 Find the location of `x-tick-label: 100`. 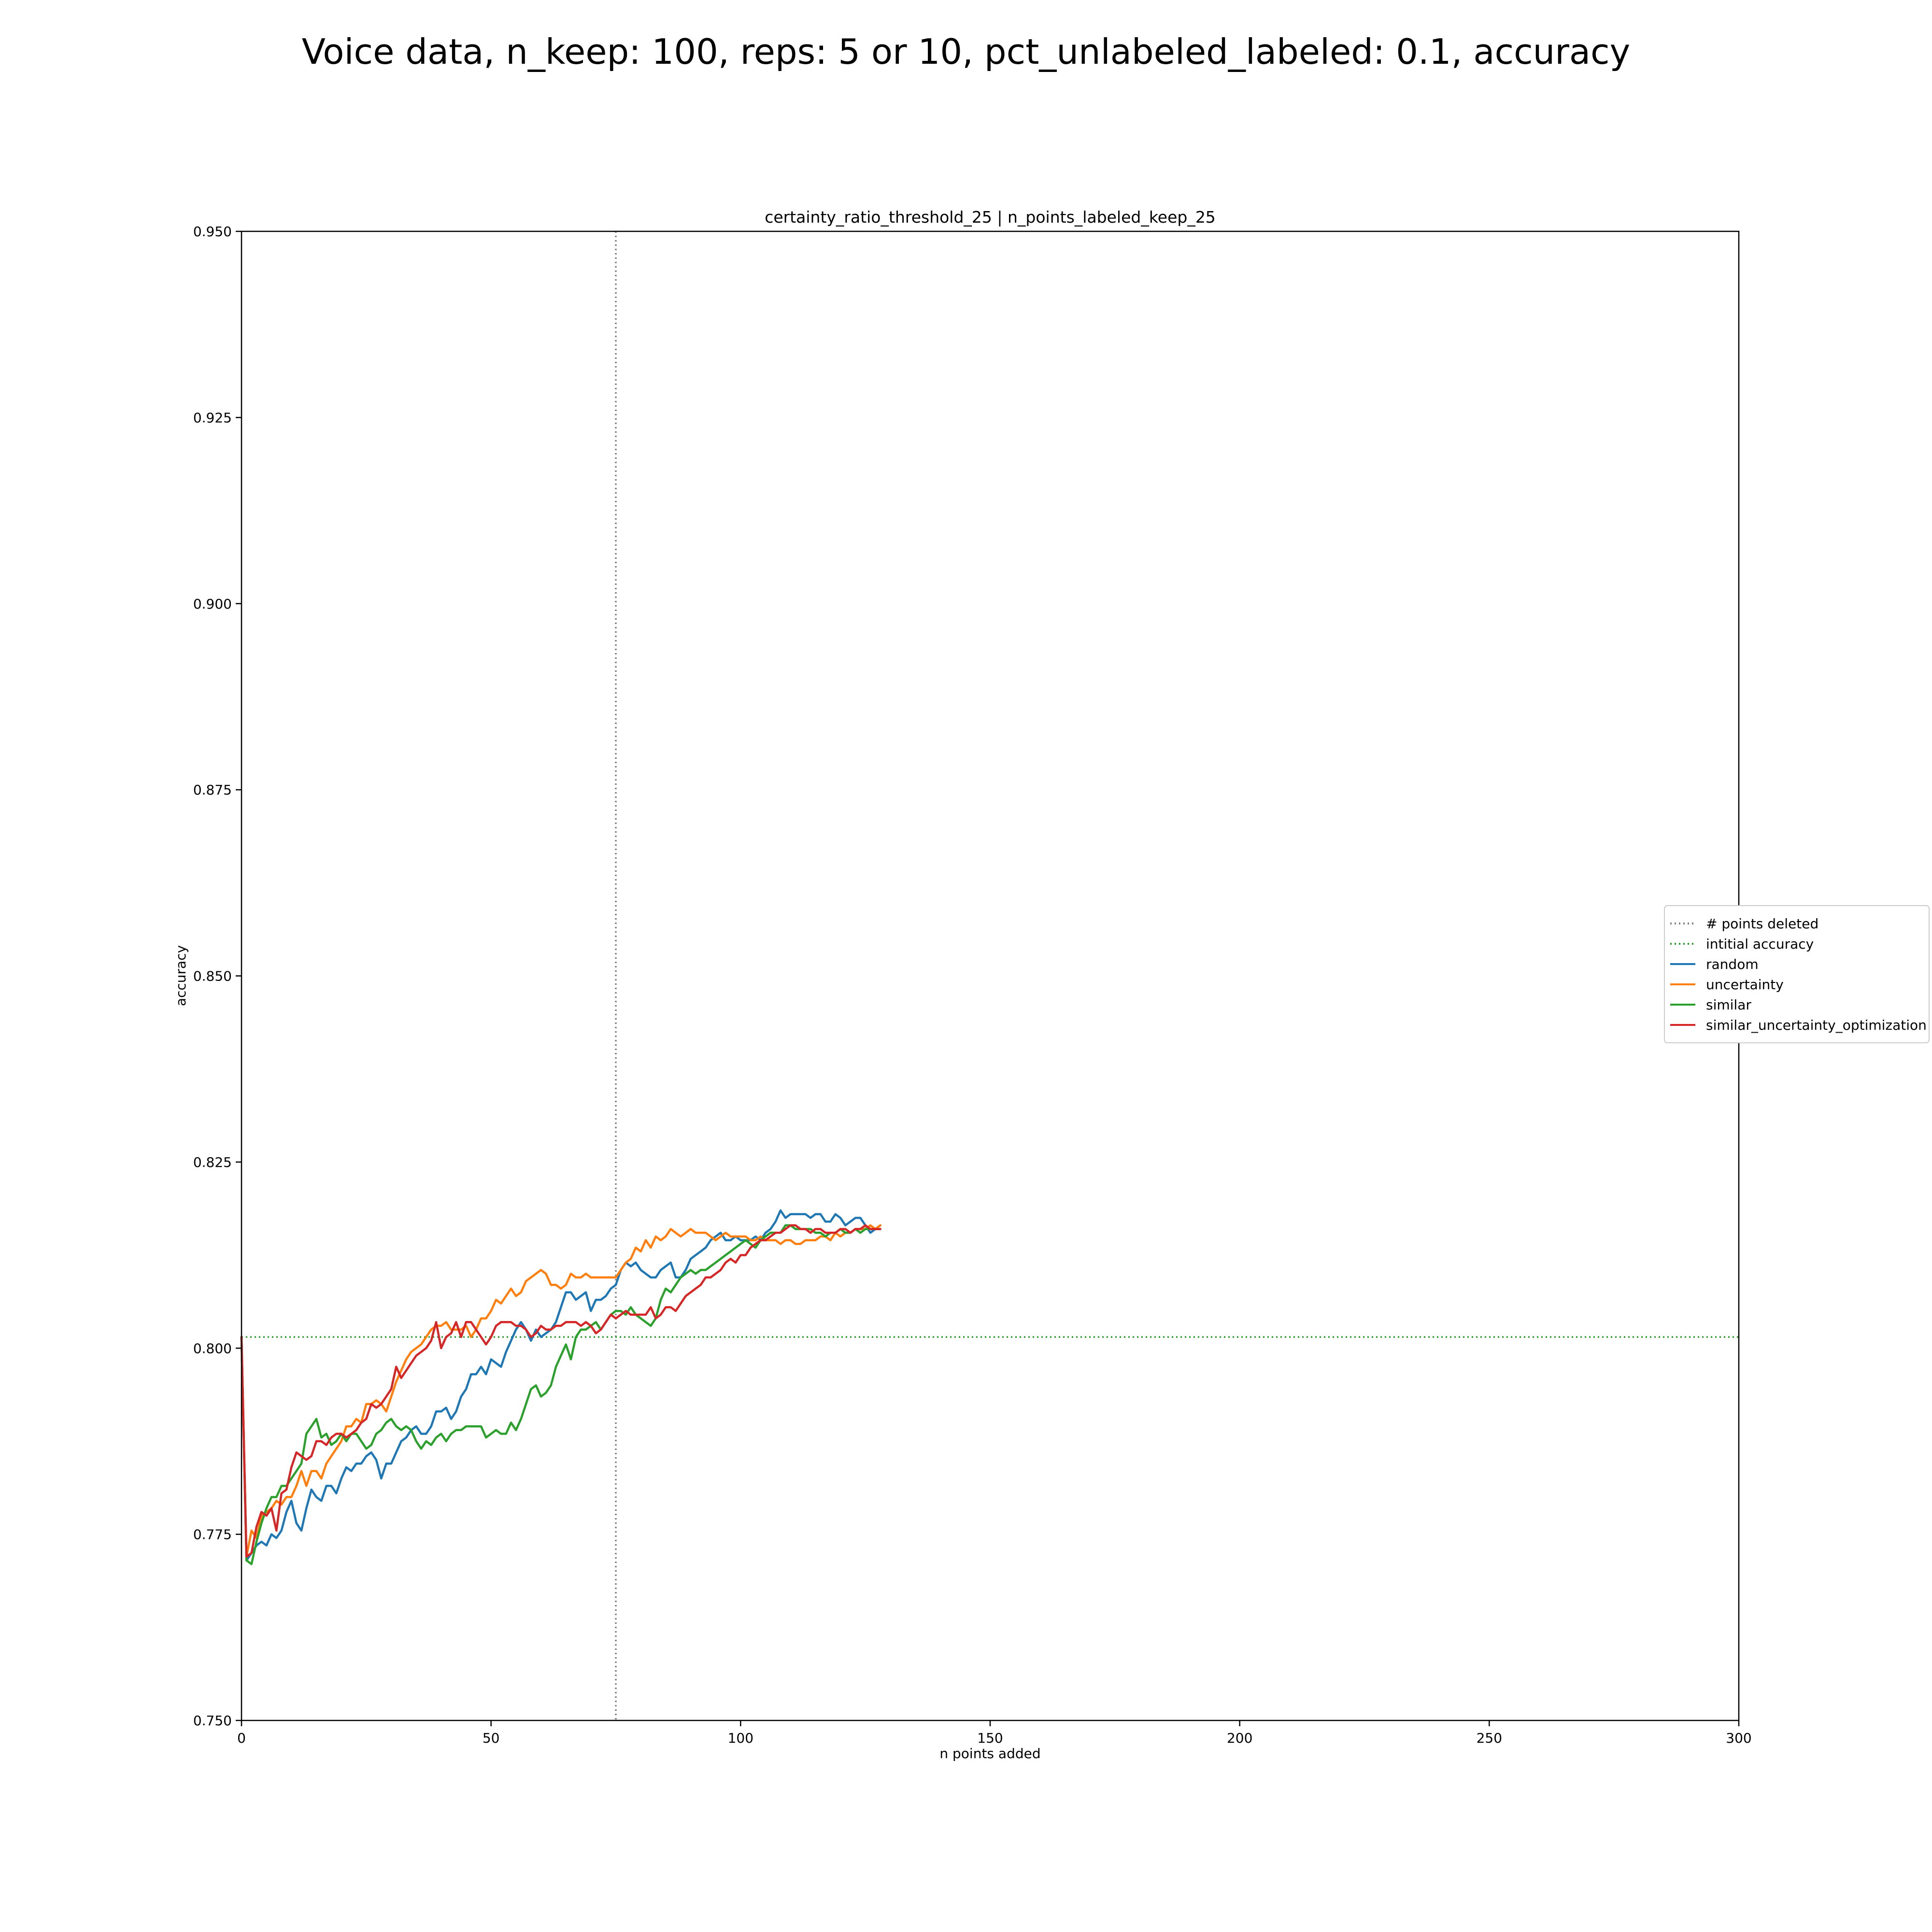

x-tick-label: 100 is located at coordinates (740, 1738).